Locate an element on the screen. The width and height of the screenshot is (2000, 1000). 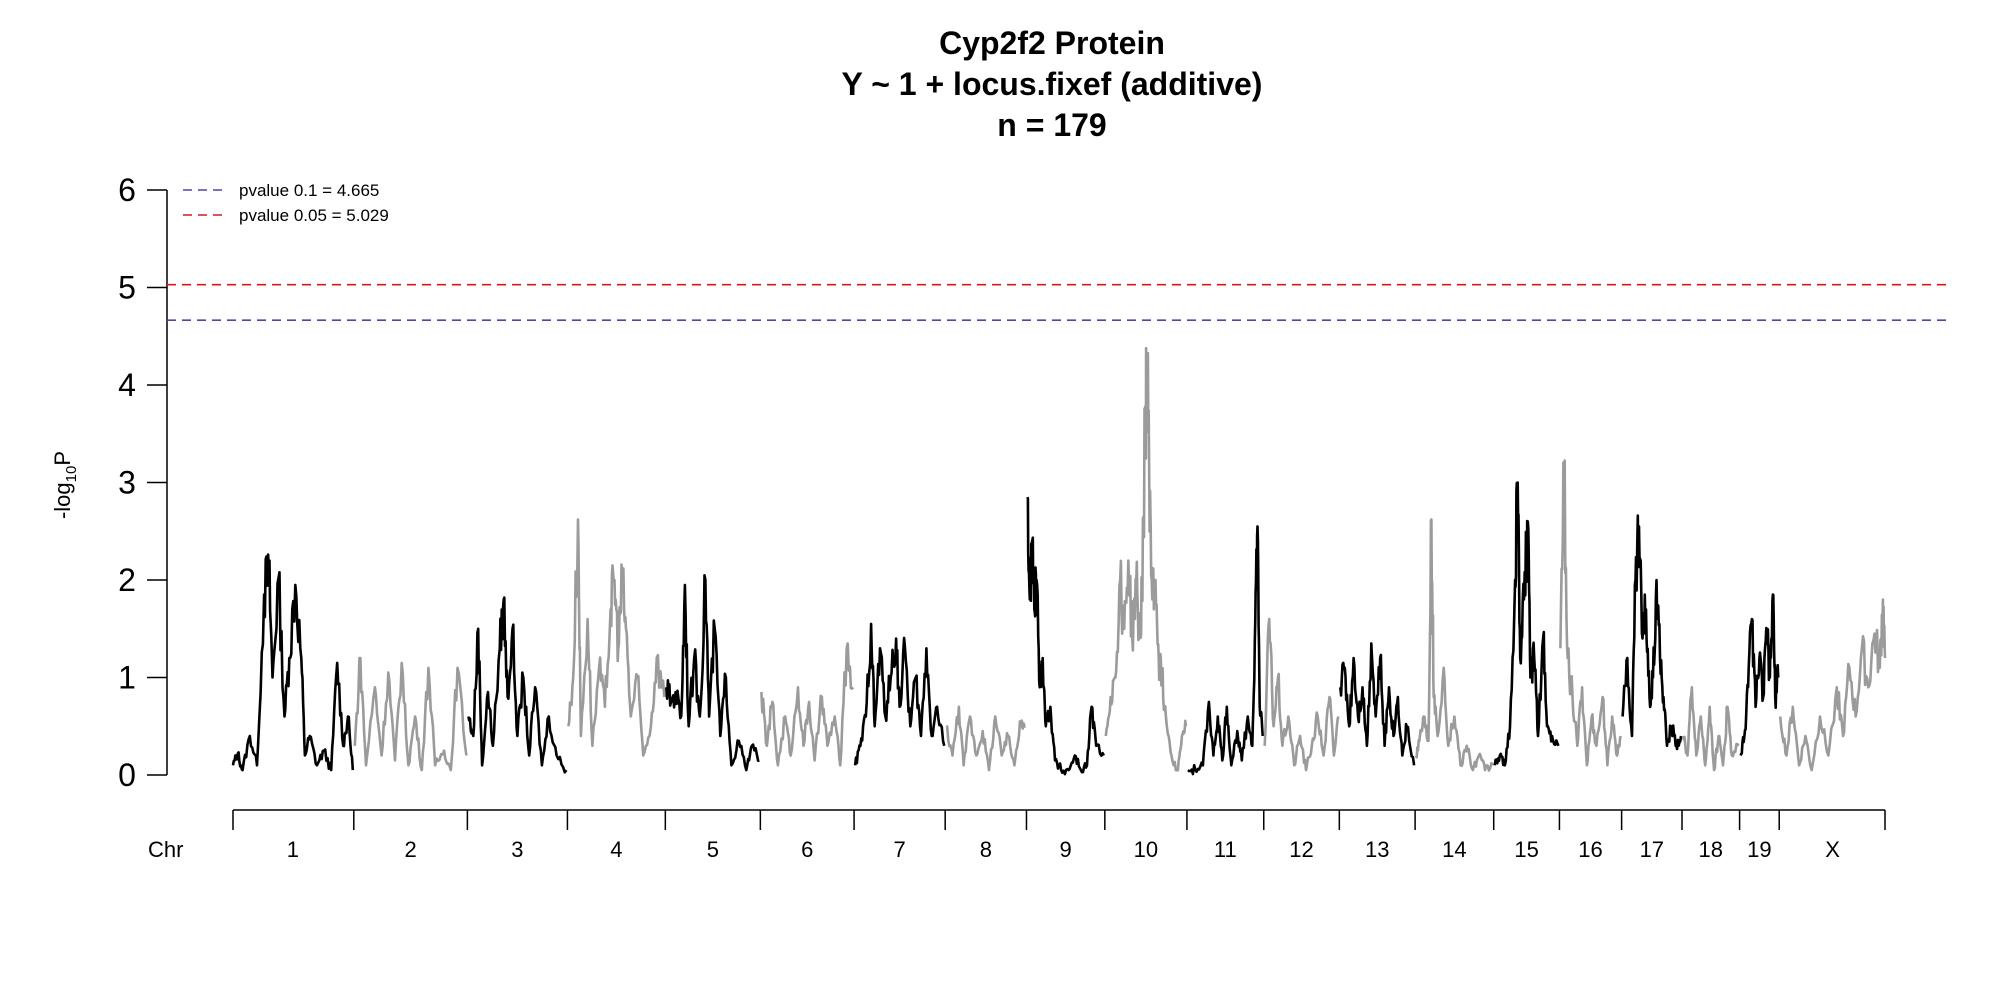
title-line-1: Cyp2f2 Protein is located at coordinates (1052, 43).